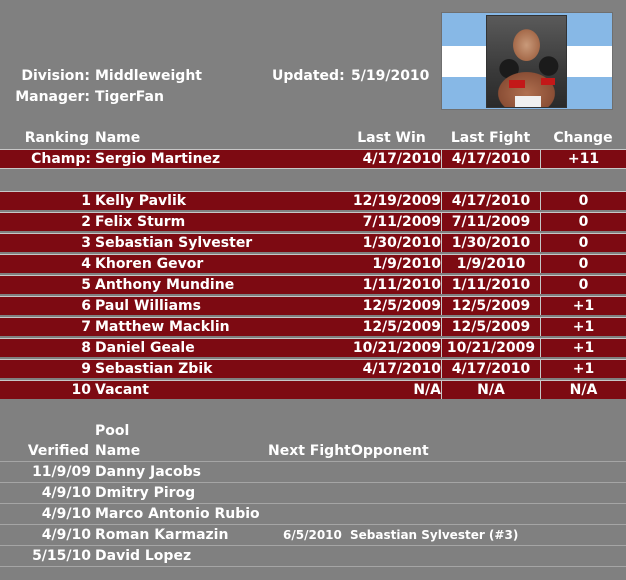 Image resolution: width=626 pixels, height=580 pixels. What do you see at coordinates (490, 348) in the screenshot?
I see `last-fight: 10/21/2009` at bounding box center [490, 348].